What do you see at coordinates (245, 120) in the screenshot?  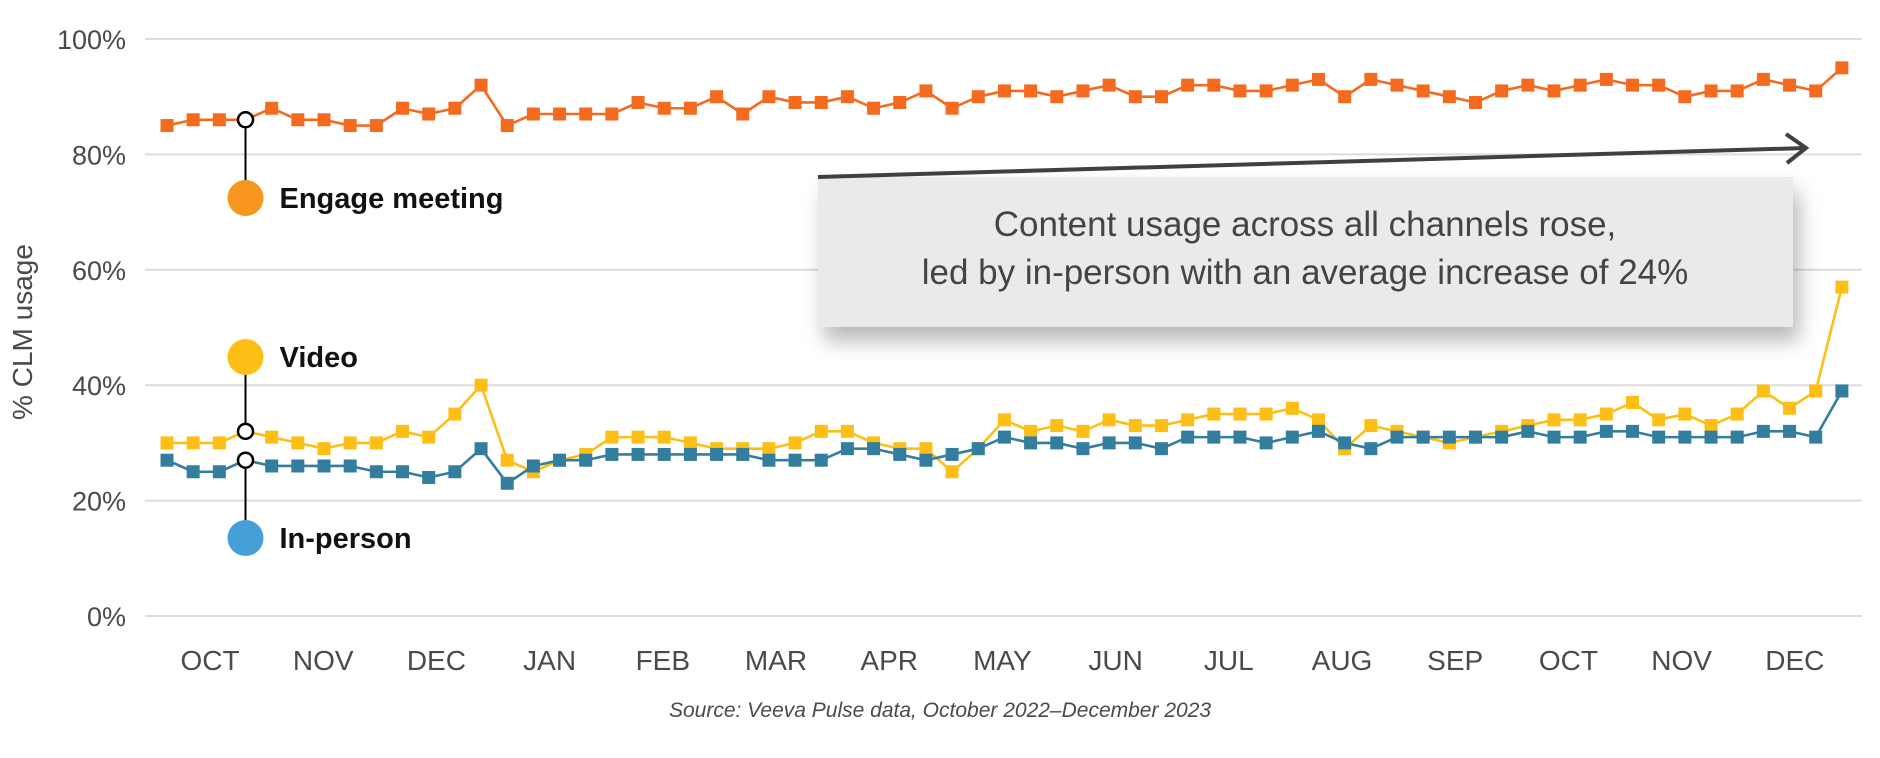 I see `engage-meeting-highlight-point` at bounding box center [245, 120].